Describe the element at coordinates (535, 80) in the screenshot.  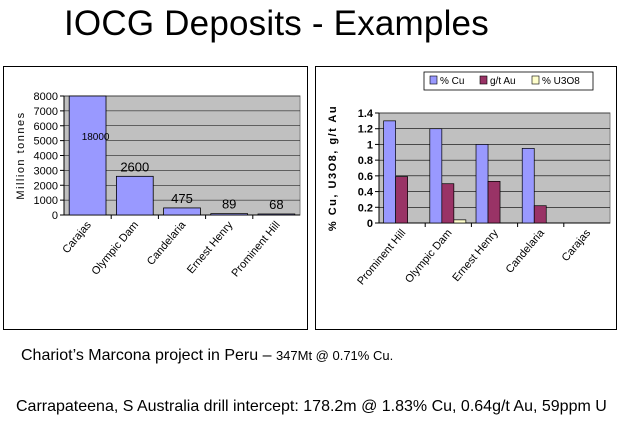
I see `legend-swatch-u3o8` at that location.